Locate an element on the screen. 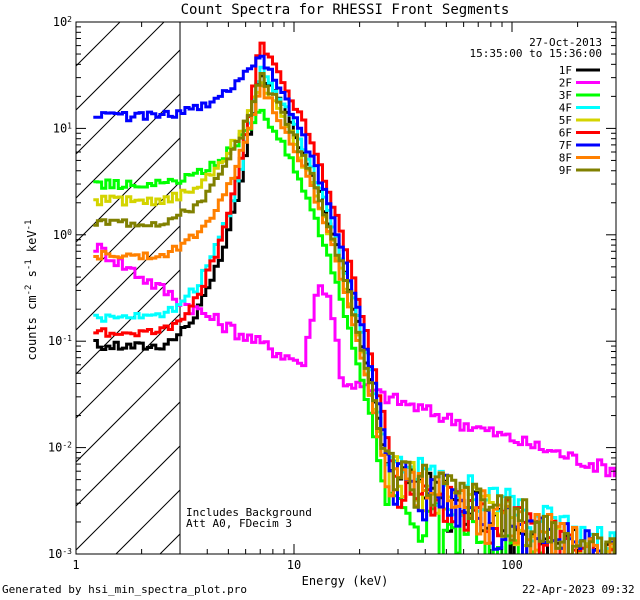 This screenshot has width=640, height=600. legend-label-5F: 5F is located at coordinates (565, 120).